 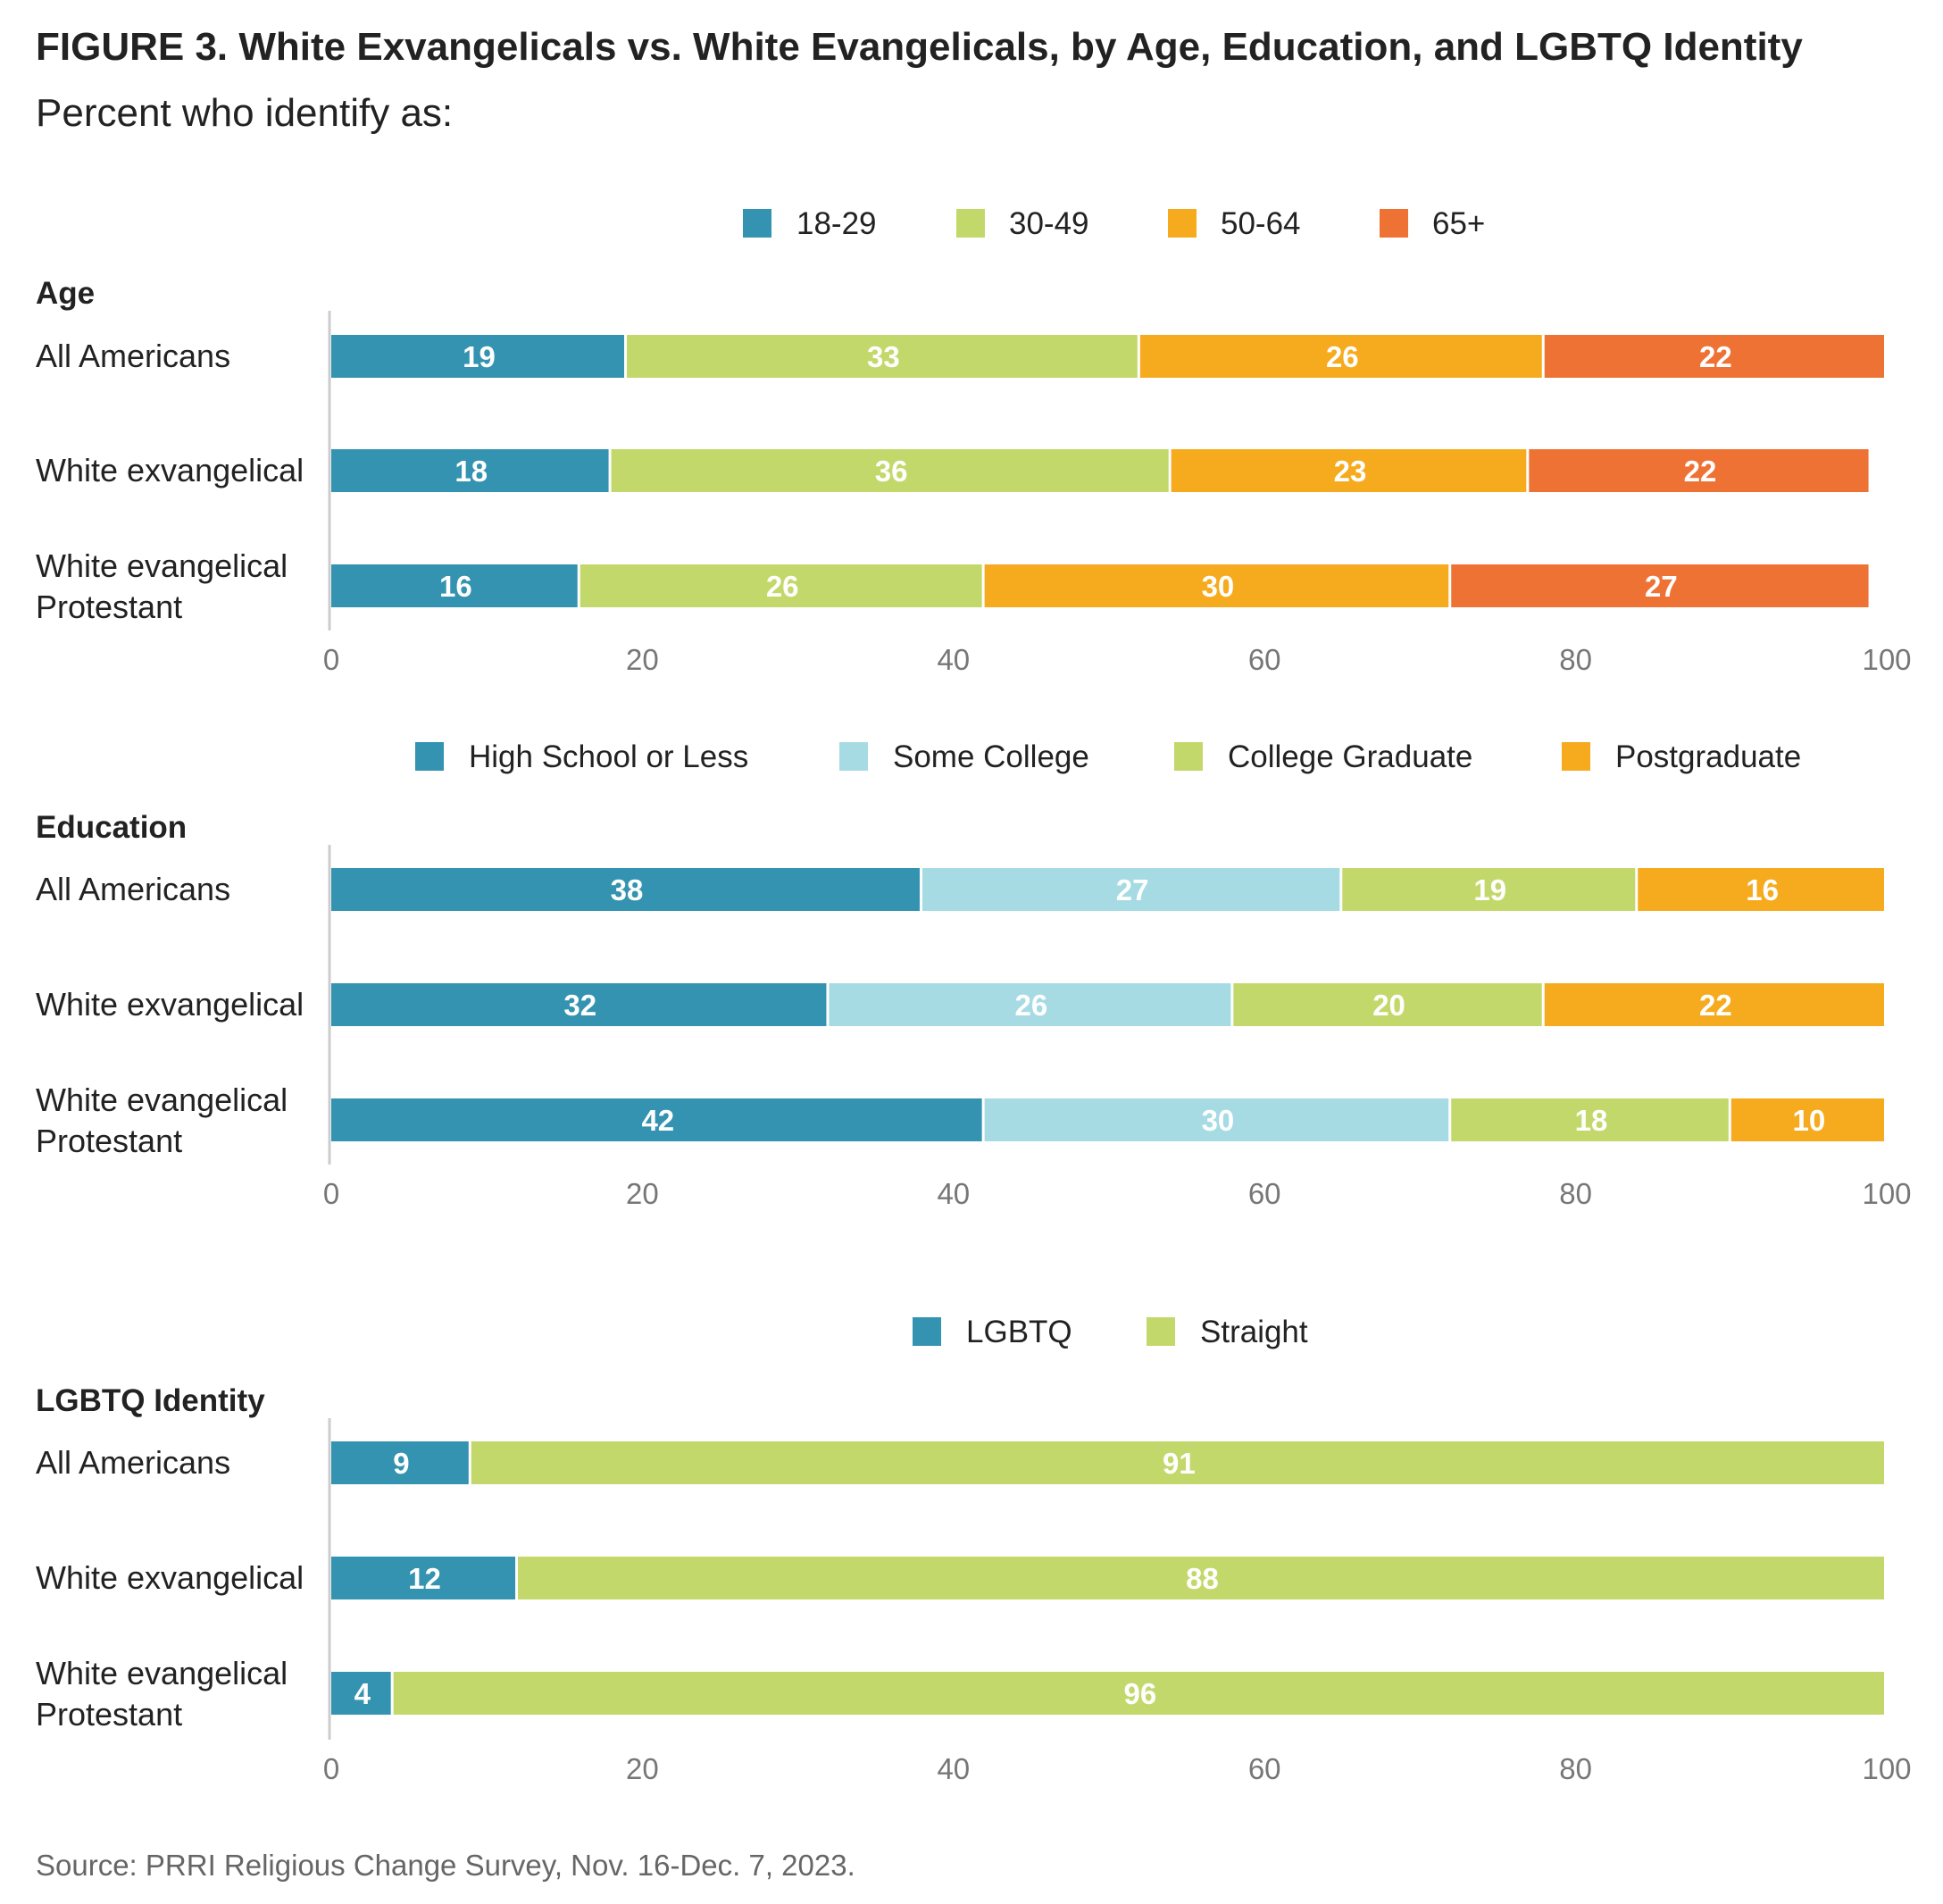 I want to click on legend-label: High School or Less, so click(x=608, y=756).